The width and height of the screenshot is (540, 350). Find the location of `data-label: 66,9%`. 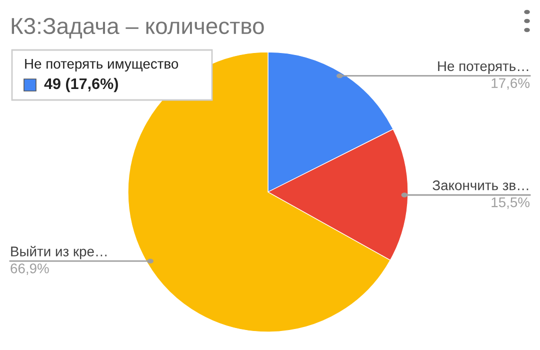

data-label: 66,9% is located at coordinates (29, 269).